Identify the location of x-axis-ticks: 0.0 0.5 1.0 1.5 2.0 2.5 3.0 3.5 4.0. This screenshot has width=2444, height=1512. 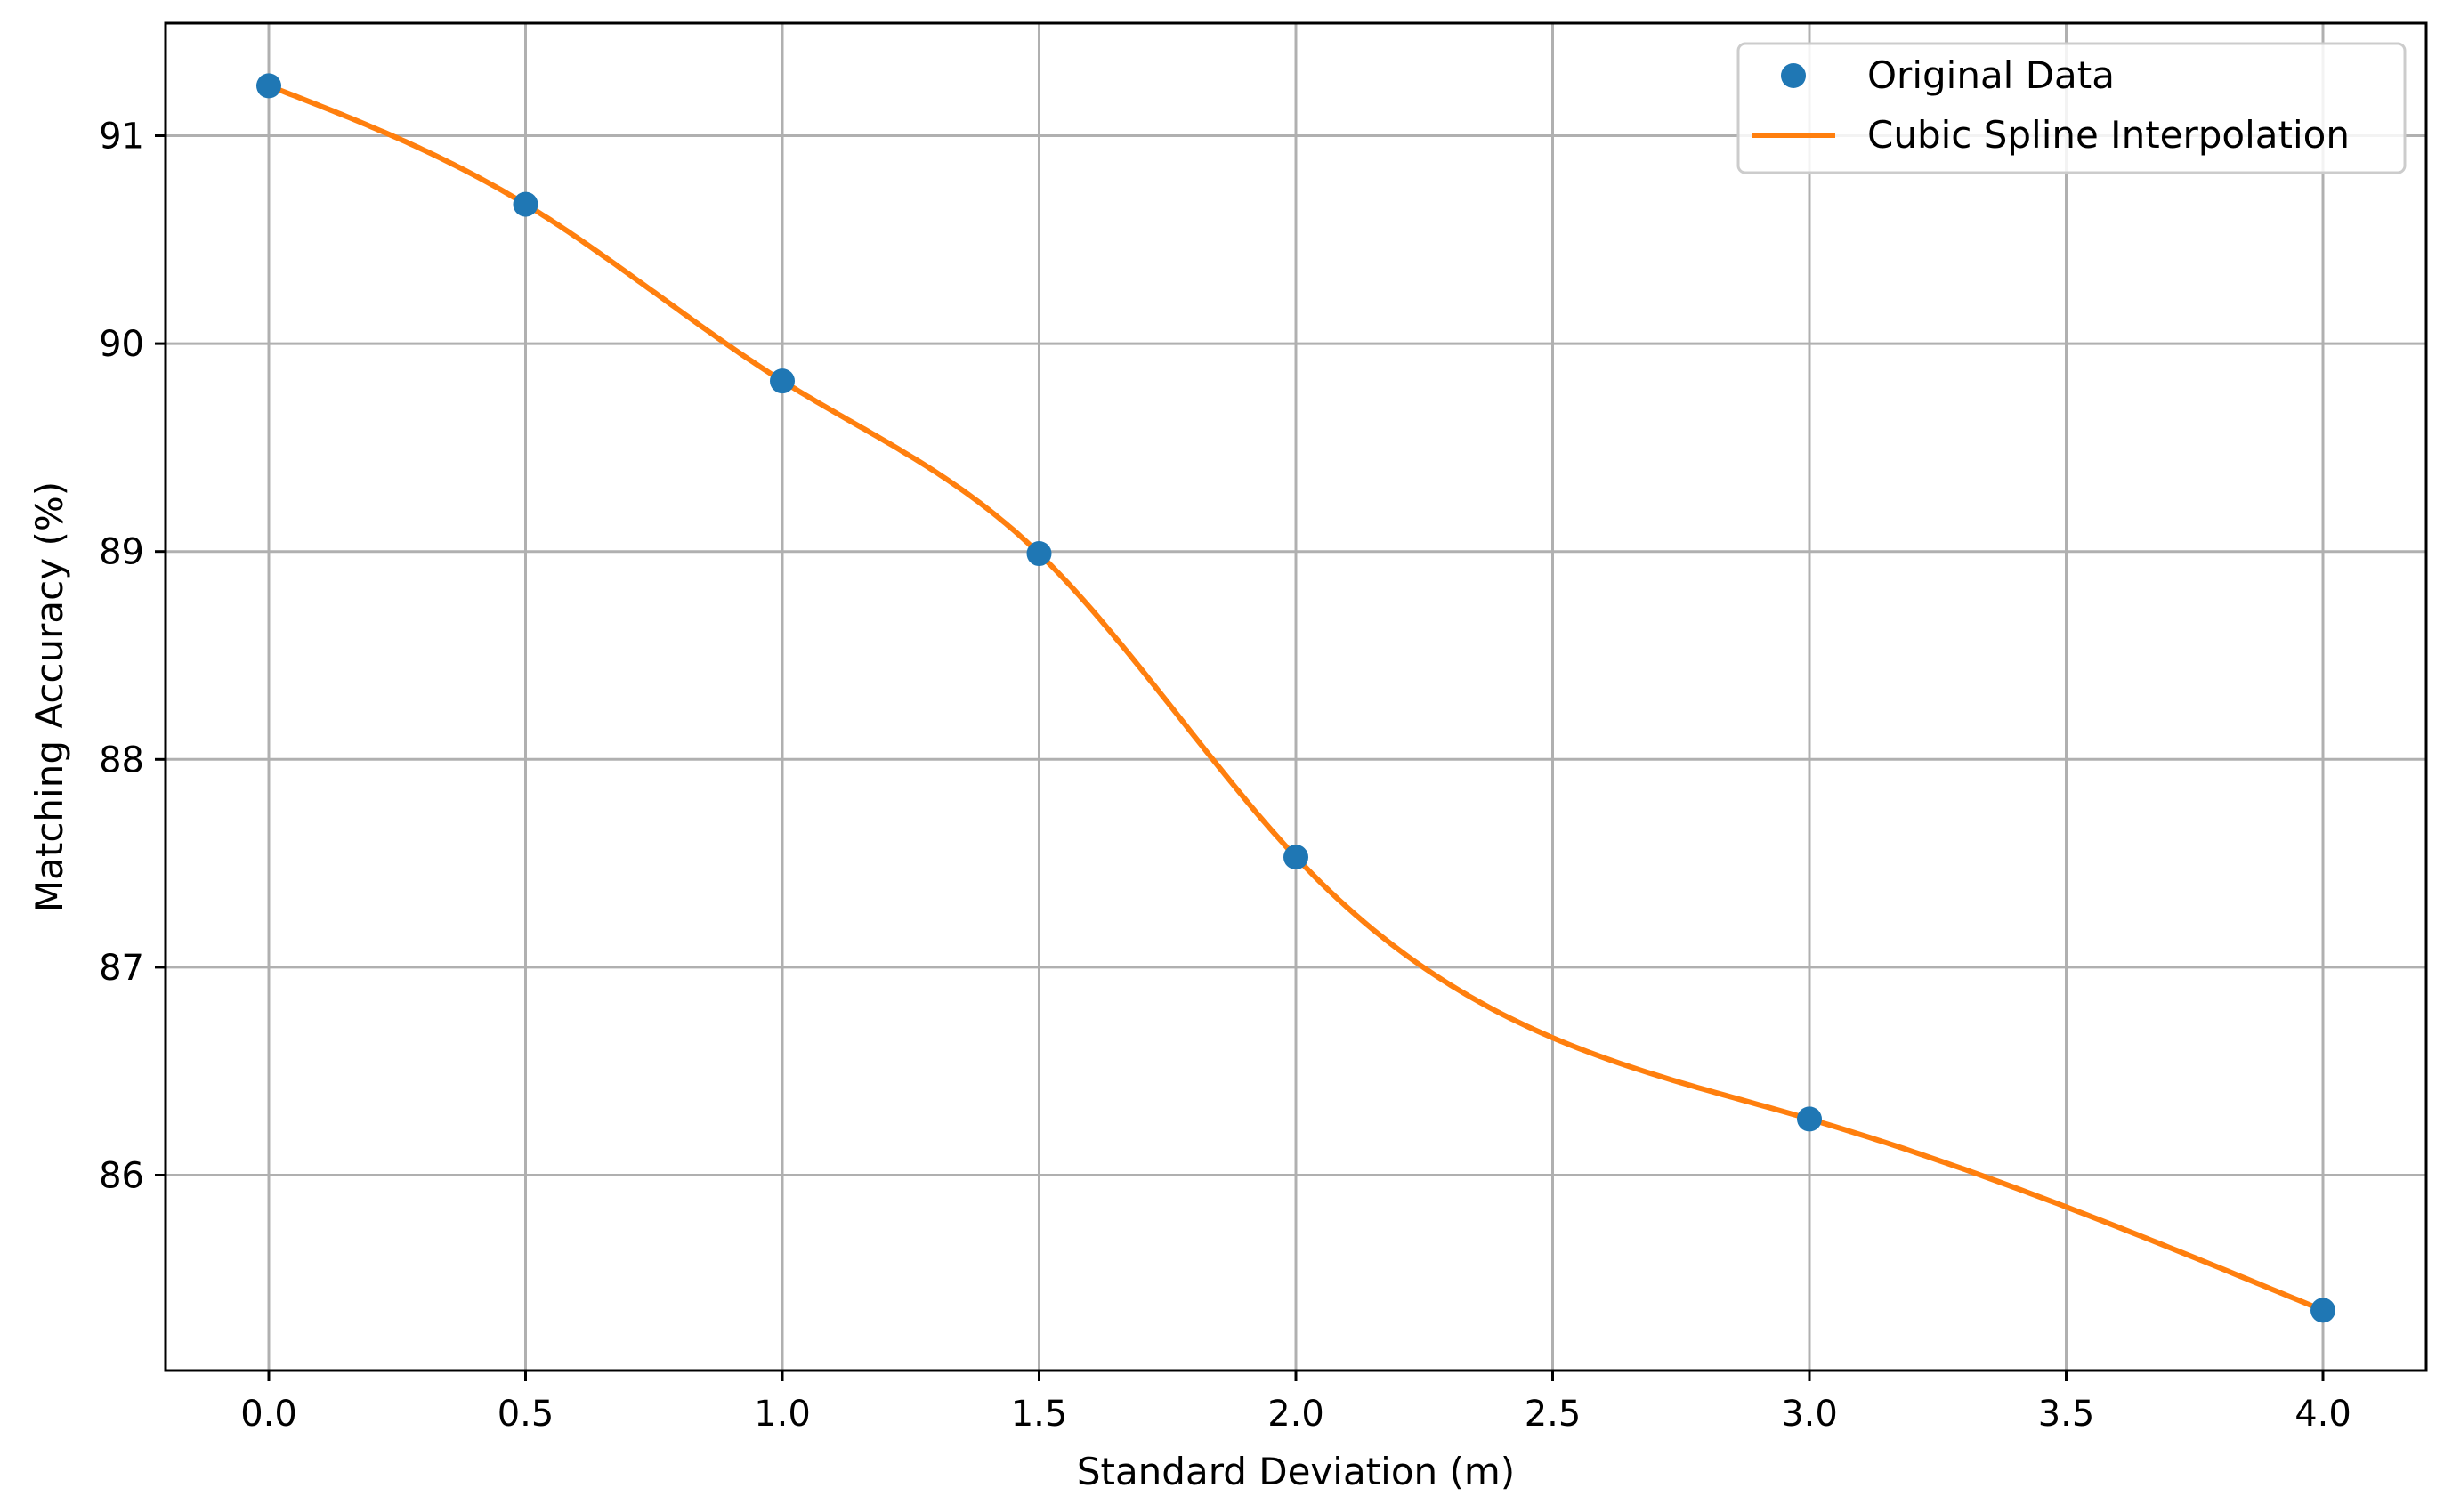
(1295, 1403).